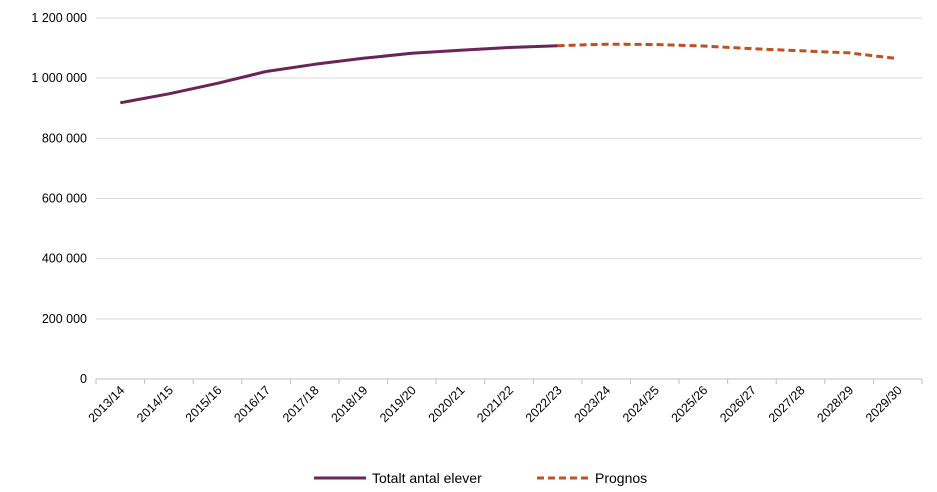 The image size is (937, 492). I want to click on legend-label: Prognos, so click(621, 478).